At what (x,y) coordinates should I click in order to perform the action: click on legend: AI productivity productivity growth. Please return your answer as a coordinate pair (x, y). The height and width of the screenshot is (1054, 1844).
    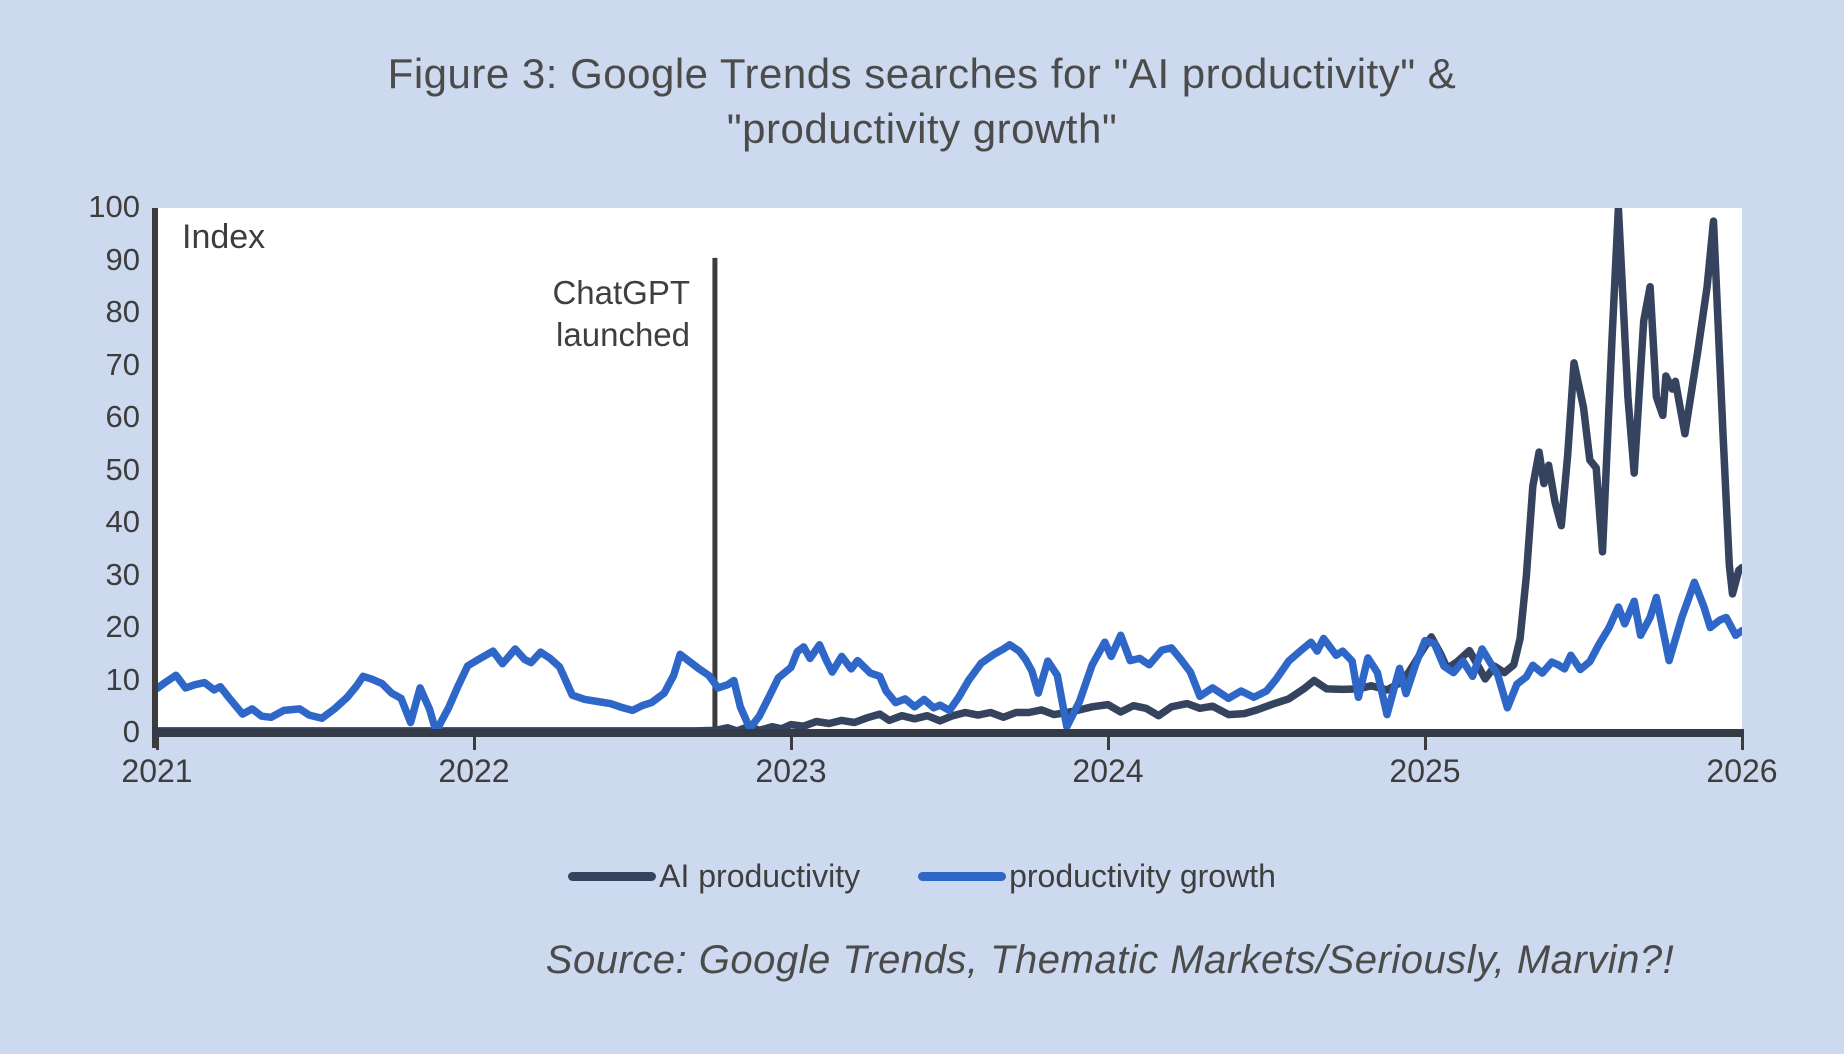
    Looking at the image, I should click on (922, 876).